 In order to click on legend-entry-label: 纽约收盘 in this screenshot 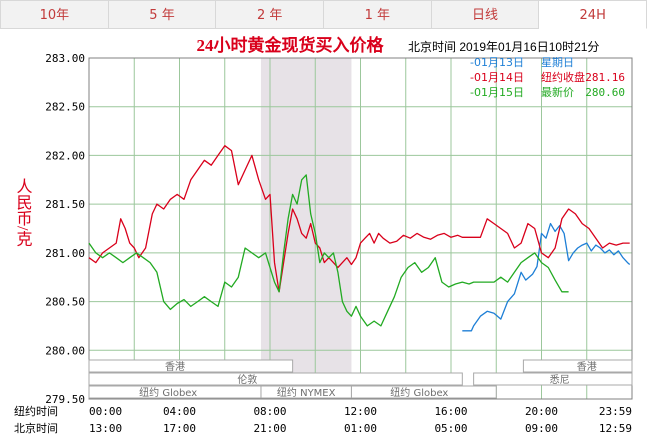, I will do `click(563, 77)`.